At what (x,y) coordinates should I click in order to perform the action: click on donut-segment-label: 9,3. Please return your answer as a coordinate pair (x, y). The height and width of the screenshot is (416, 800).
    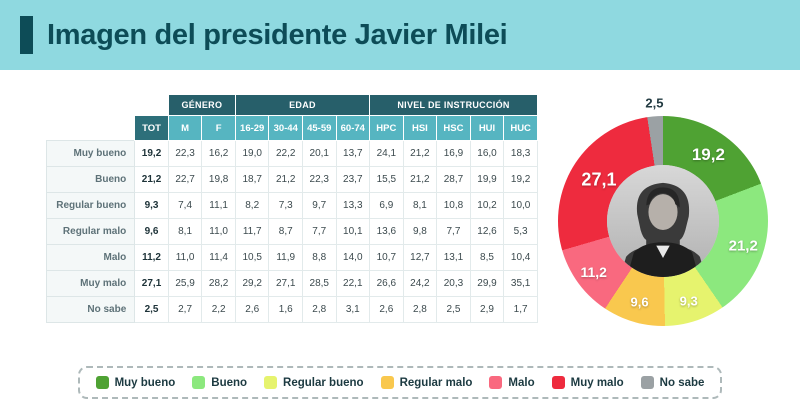
    Looking at the image, I should click on (688, 301).